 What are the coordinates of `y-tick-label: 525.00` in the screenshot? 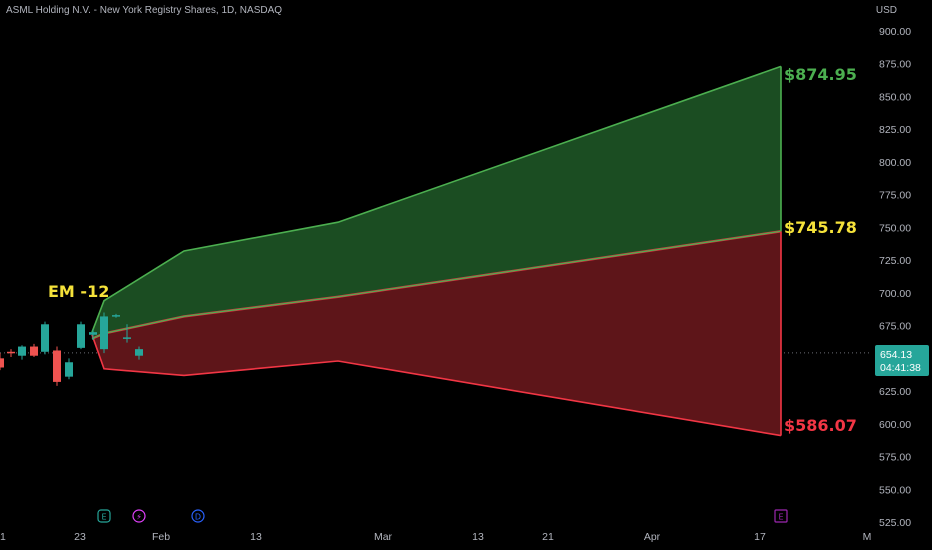 It's located at (895, 523).